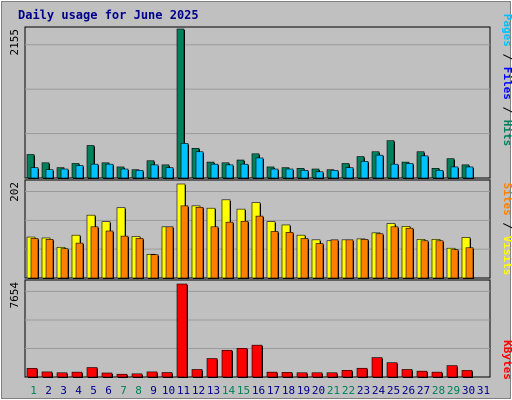 This screenshot has width=512, height=400. What do you see at coordinates (153, 390) in the screenshot?
I see `x-tick-label: 9` at bounding box center [153, 390].